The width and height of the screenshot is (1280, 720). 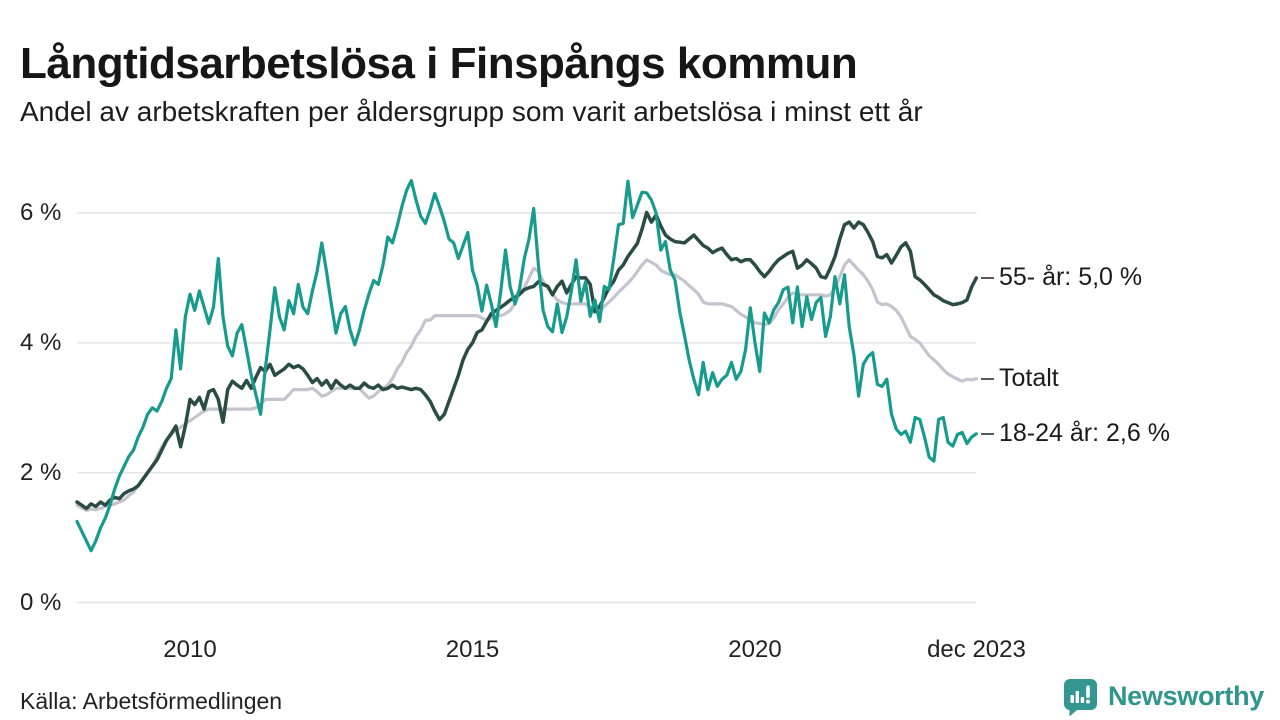 I want to click on series-label-18-24-r: 18-24 år: 2,6 %, so click(x=1075, y=434).